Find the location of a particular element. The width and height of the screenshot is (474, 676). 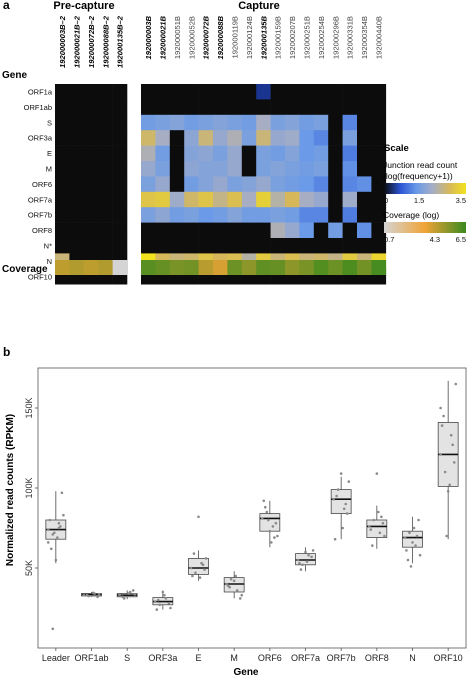

heatmap-column-label: 192000072B–2 is located at coordinates (91, 41).